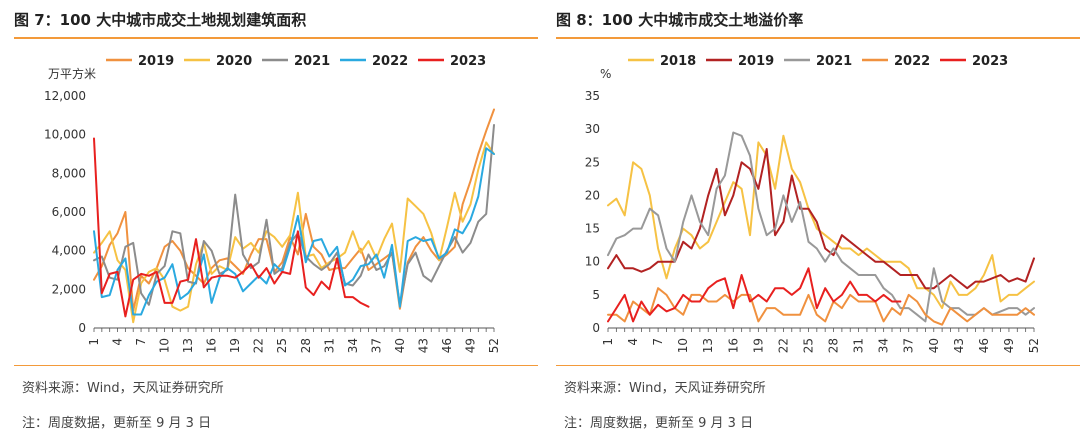  What do you see at coordinates (592, 162) in the screenshot?
I see `y-tick-label: 25` at bounding box center [592, 162].